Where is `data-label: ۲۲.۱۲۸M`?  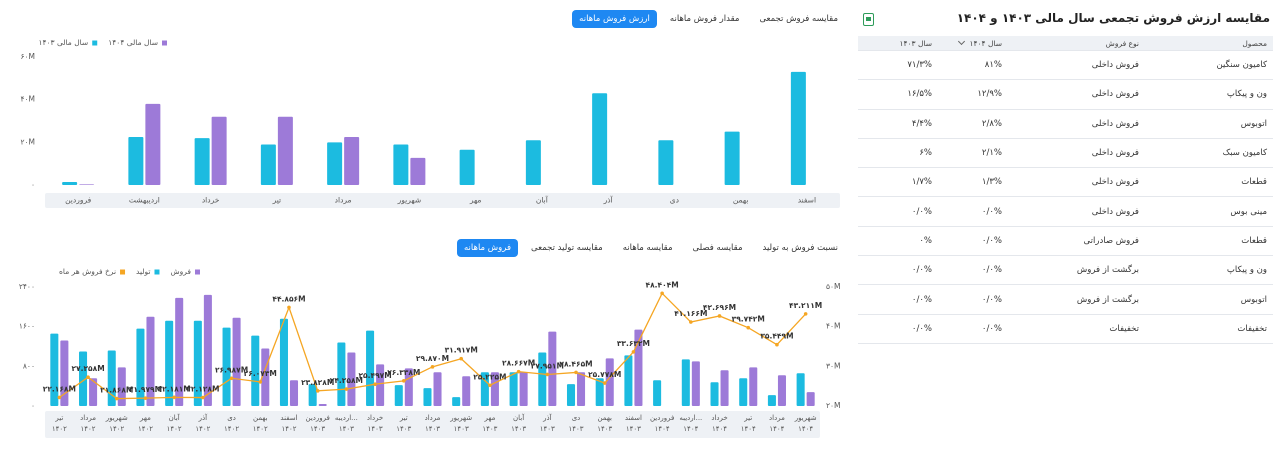 data-label: ۲۲.۱۲۸M is located at coordinates (202, 389).